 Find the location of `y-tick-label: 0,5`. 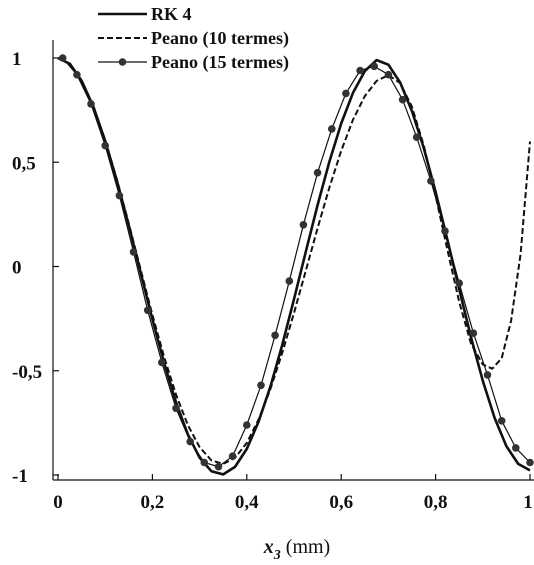

y-tick-label: 0,5 is located at coordinates (24, 163).